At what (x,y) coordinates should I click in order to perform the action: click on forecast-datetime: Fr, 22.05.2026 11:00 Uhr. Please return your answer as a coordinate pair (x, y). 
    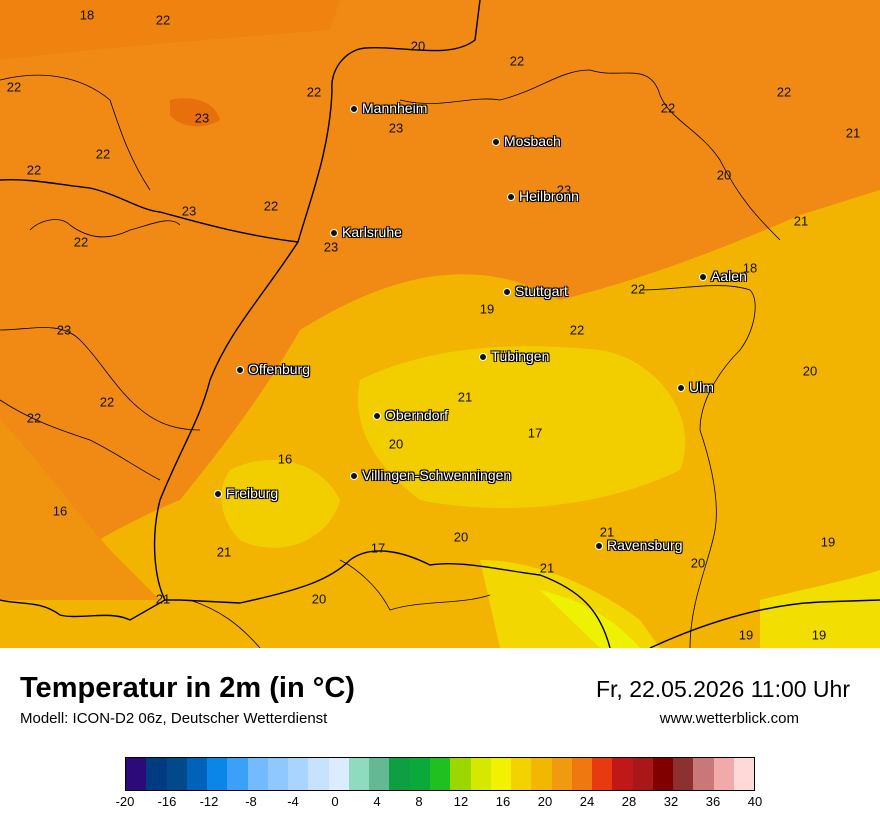
    Looking at the image, I should click on (722, 689).